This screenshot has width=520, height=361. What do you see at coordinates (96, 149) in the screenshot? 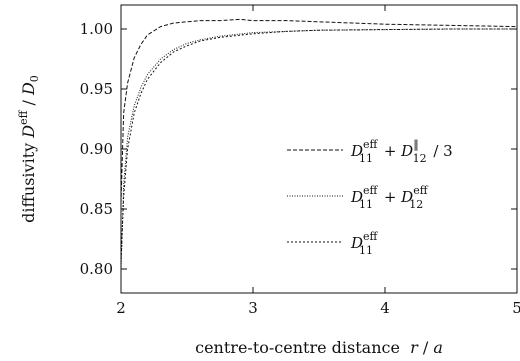
I see `y-tick-label: 0.90` at bounding box center [96, 149].